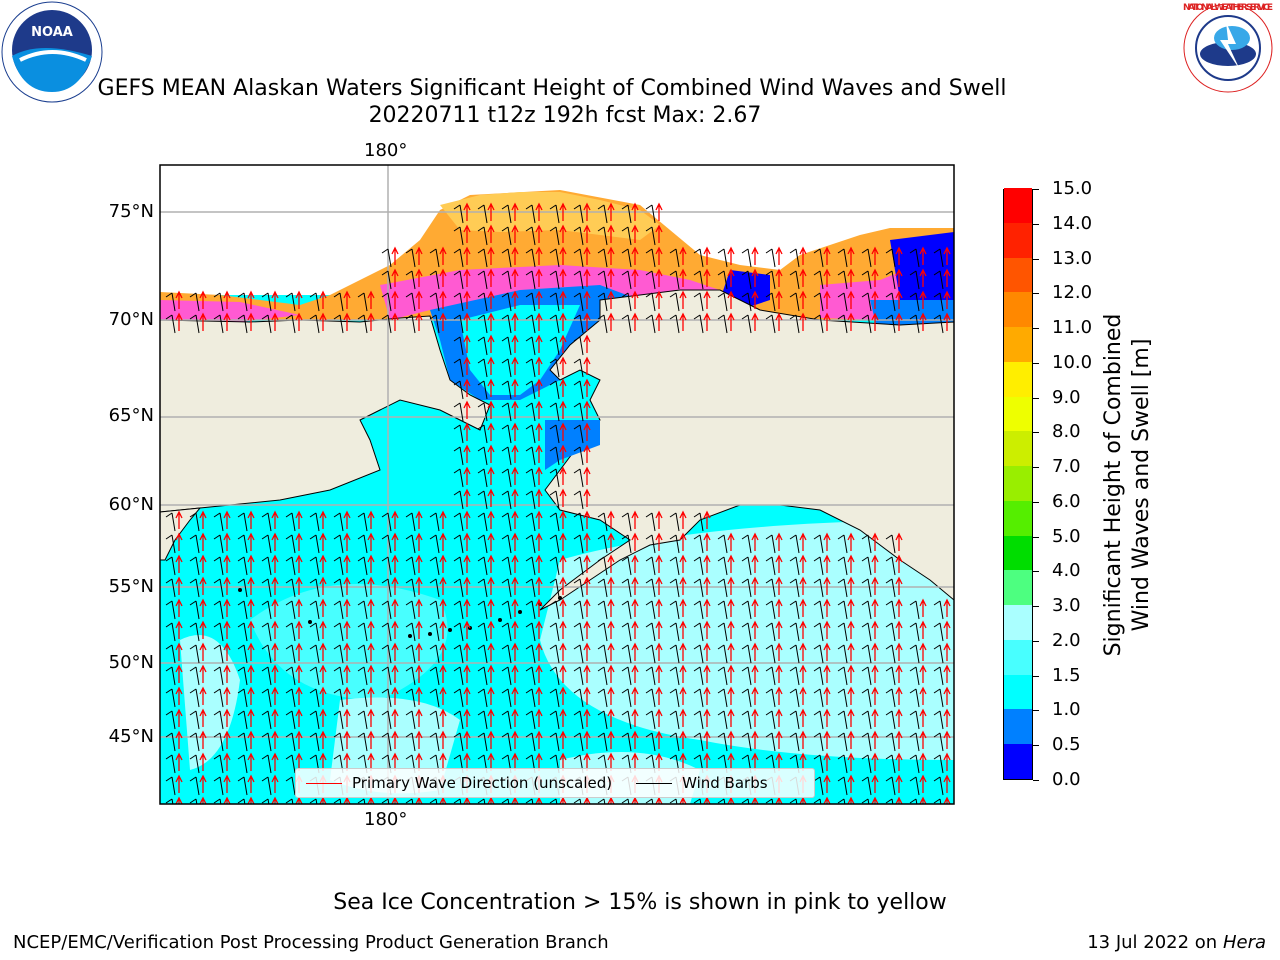  What do you see at coordinates (131, 586) in the screenshot?
I see `lat-label-55: 55°N` at bounding box center [131, 586].